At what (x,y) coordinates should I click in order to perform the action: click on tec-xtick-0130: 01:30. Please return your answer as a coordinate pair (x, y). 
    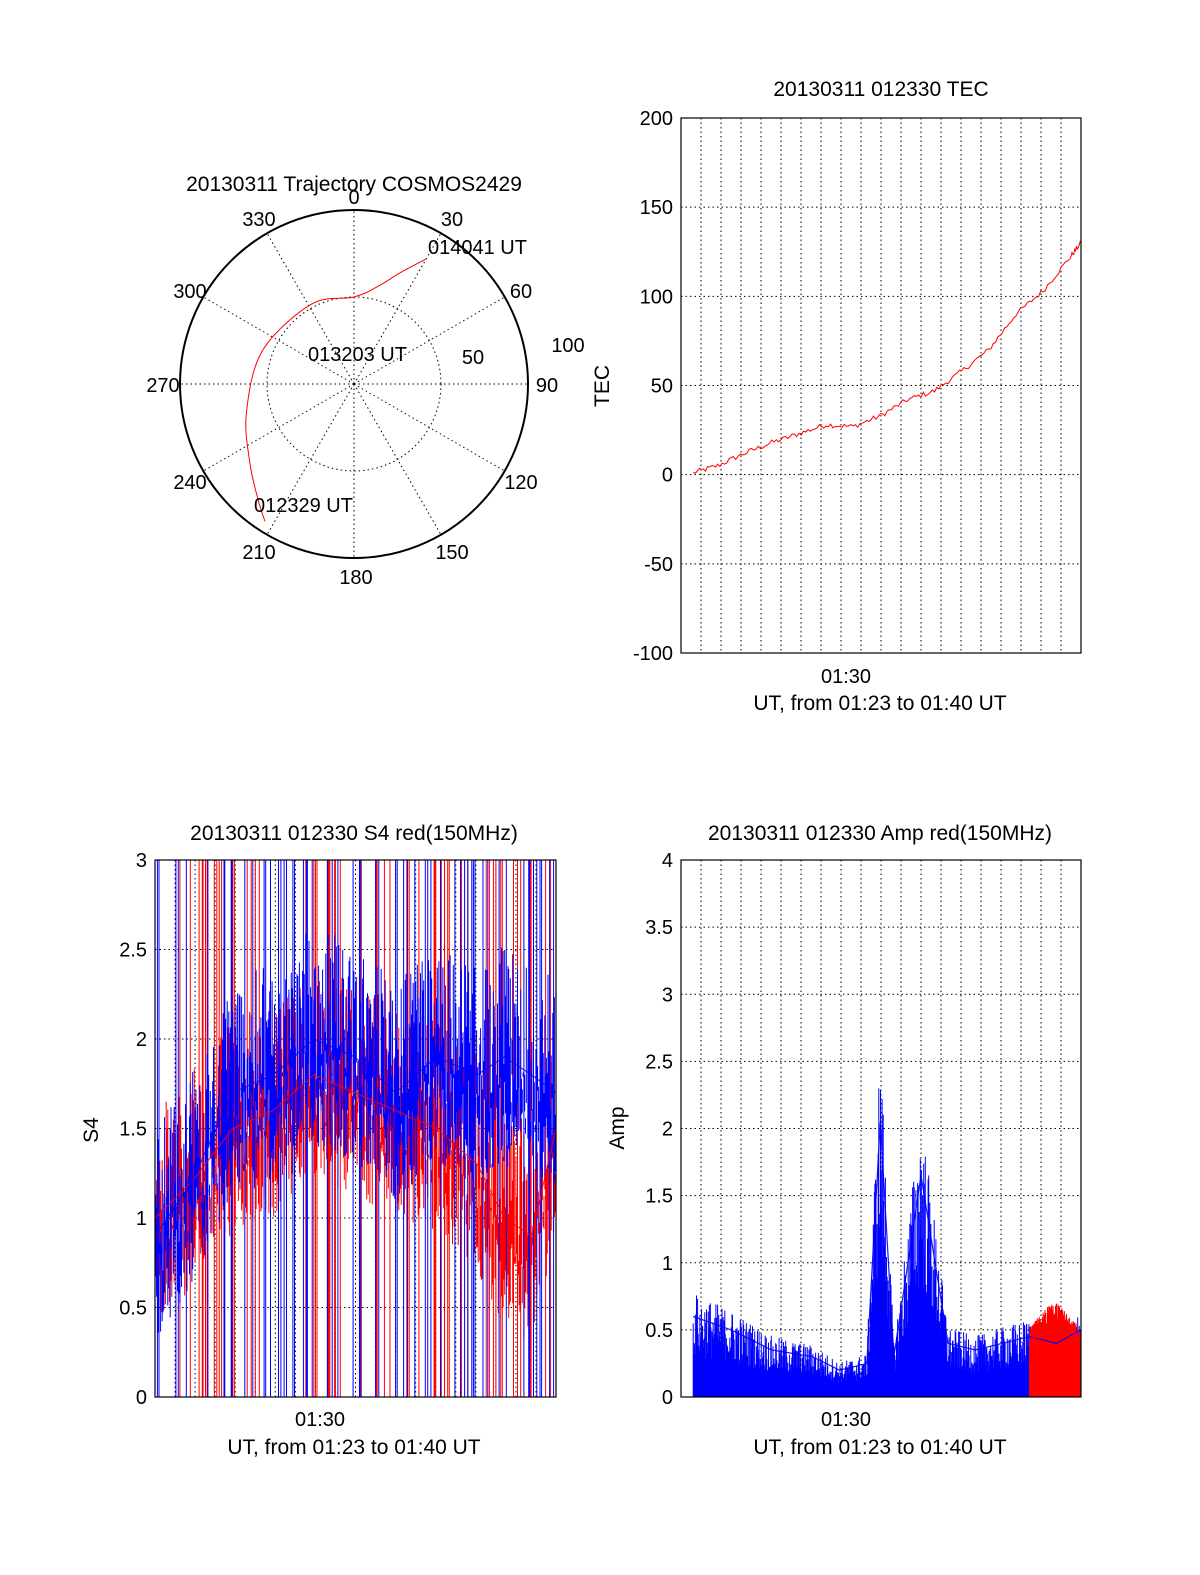
    Looking at the image, I should click on (846, 677).